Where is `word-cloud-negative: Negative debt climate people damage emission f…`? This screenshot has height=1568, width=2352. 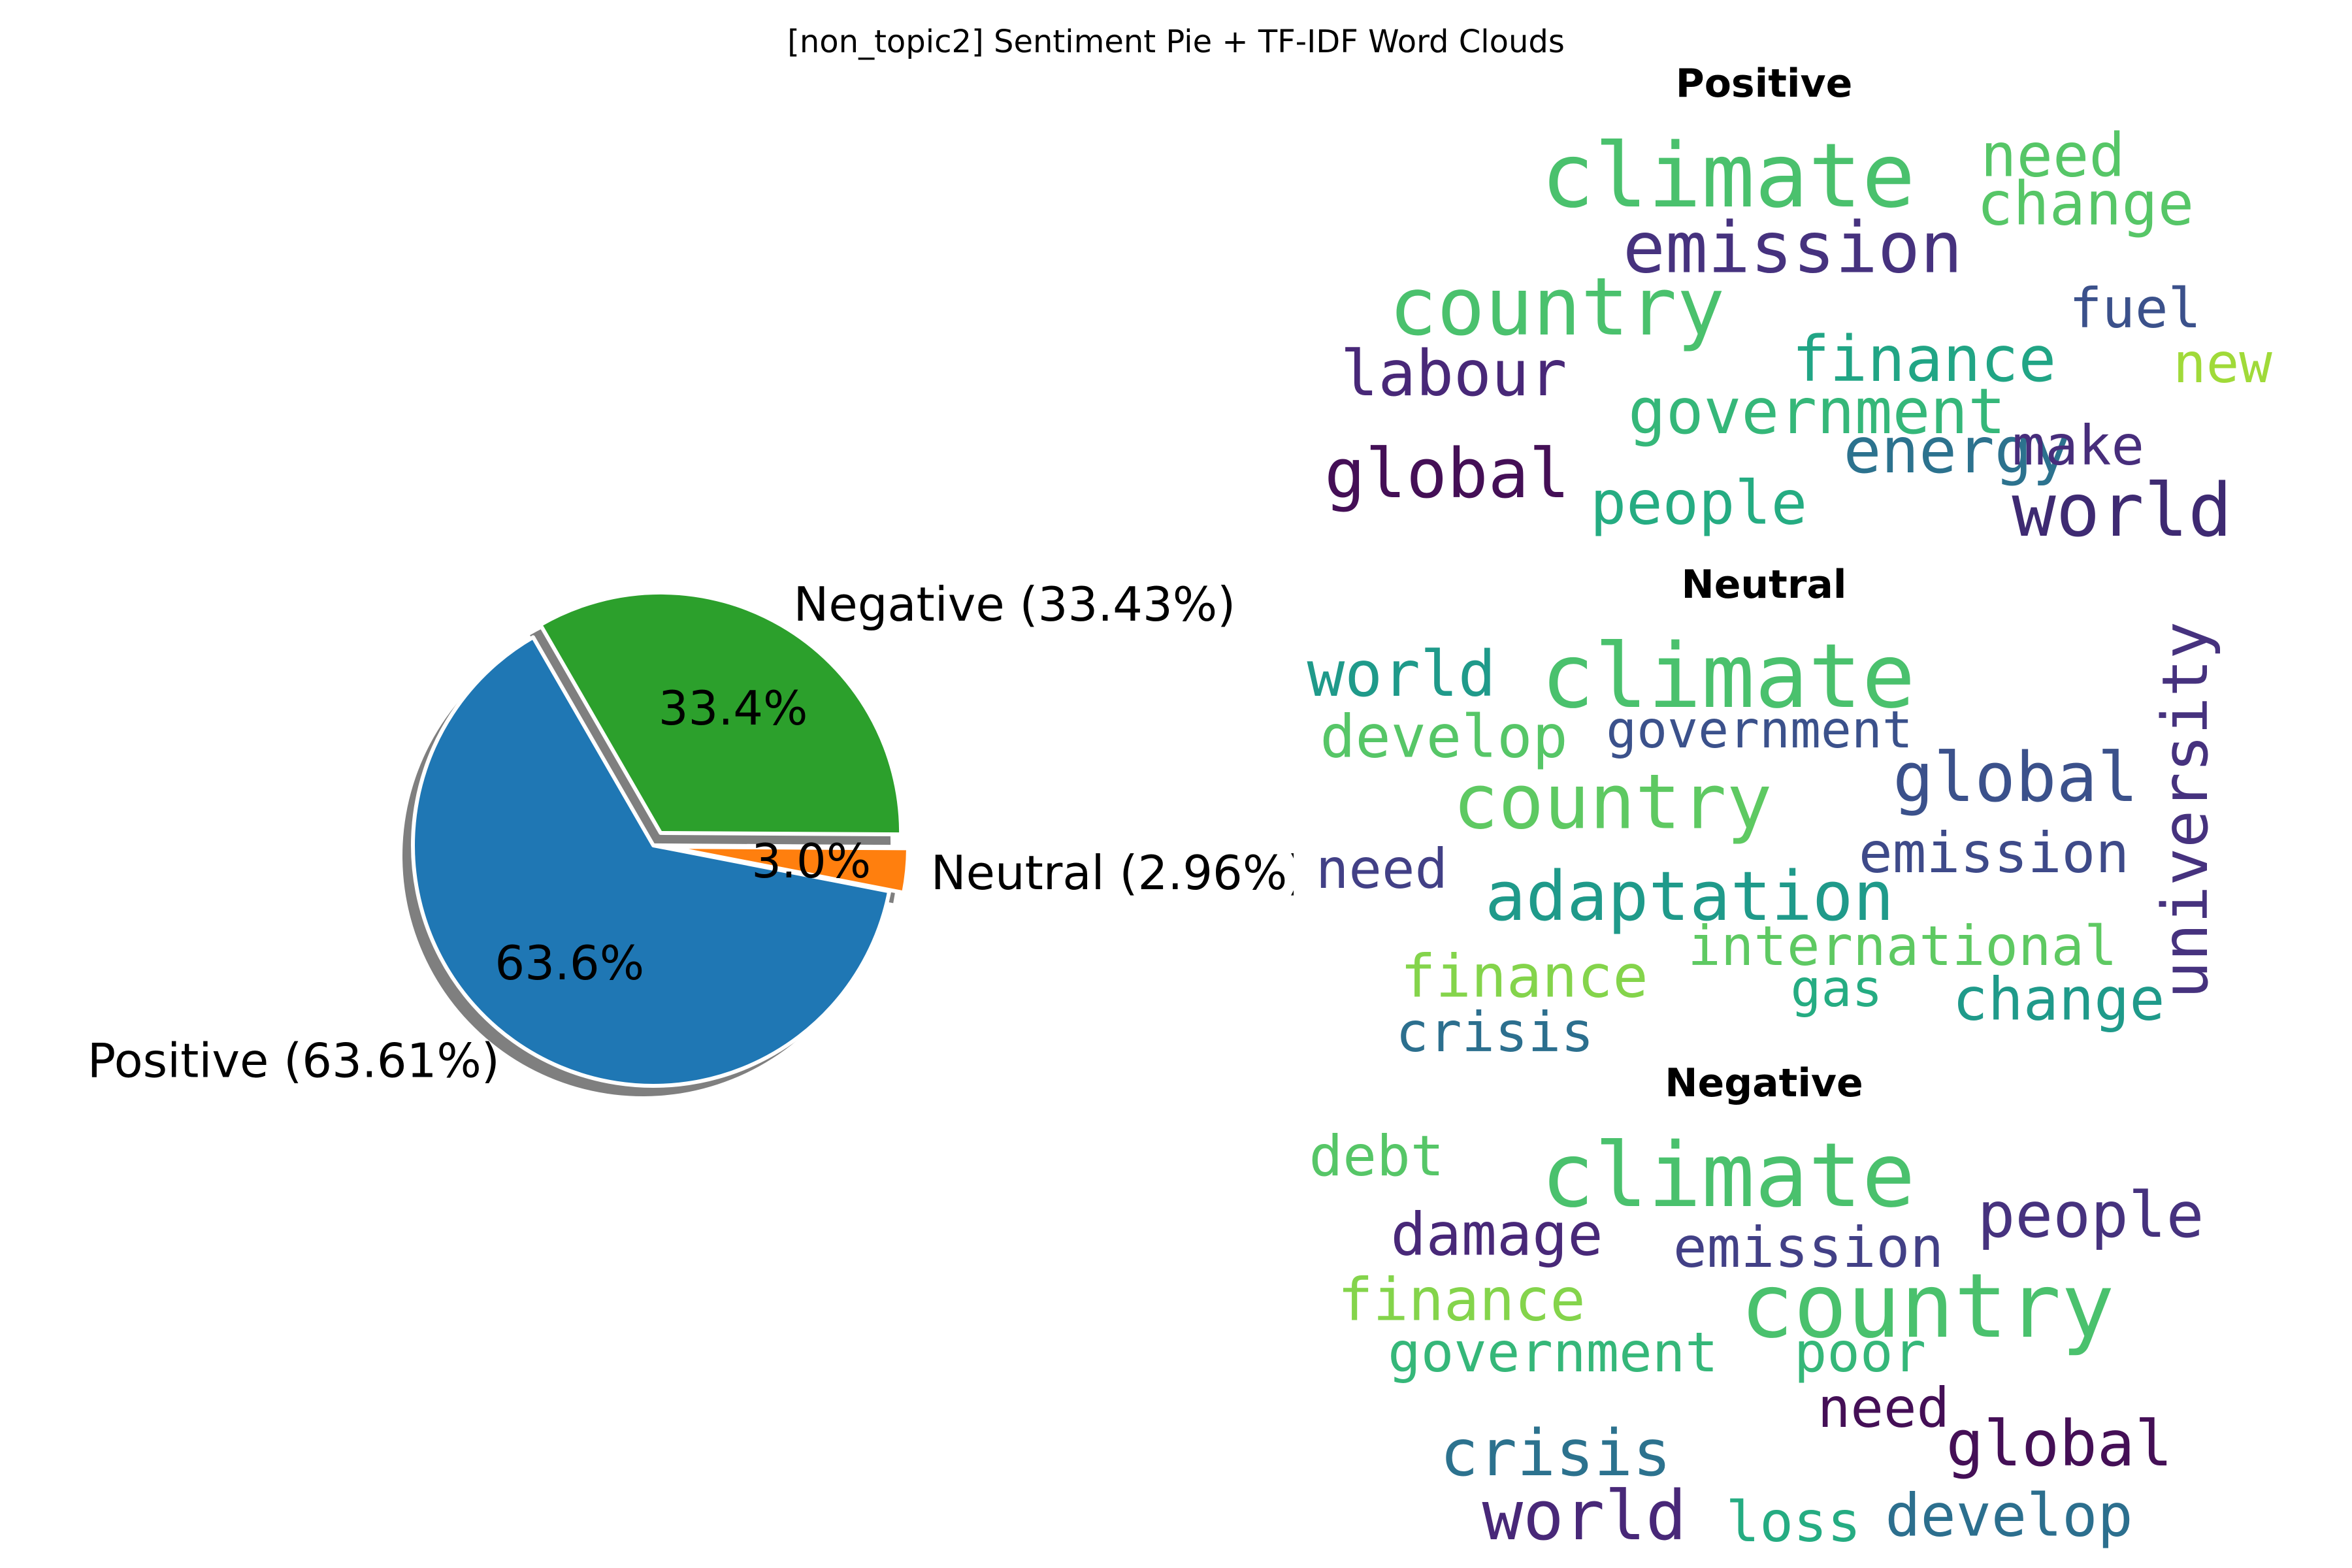 word-cloud-negative: Negative debt climate people damage emission f… is located at coordinates (1756, 1308).